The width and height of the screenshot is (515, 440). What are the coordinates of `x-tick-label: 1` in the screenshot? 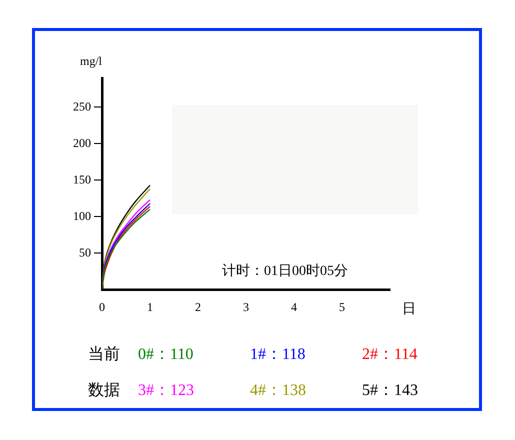 It's located at (150, 307).